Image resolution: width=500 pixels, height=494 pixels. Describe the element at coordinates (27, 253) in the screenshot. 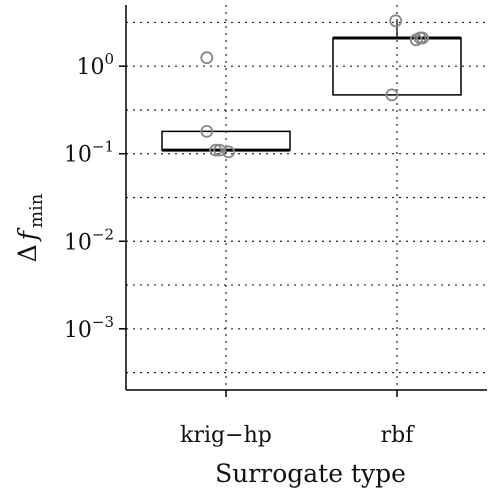

I see `y-axis-label-delta: Δ` at that location.